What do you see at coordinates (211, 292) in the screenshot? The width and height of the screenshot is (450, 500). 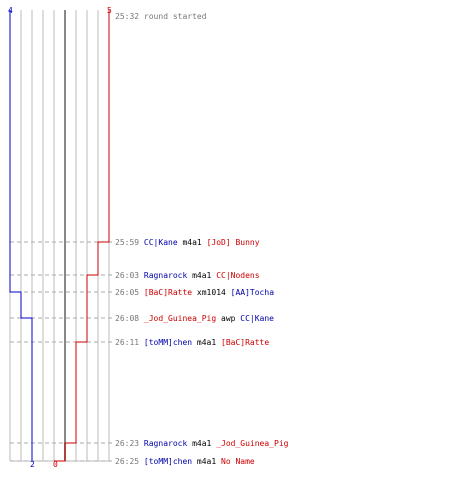 I see `weapon-name: xm1014` at bounding box center [211, 292].